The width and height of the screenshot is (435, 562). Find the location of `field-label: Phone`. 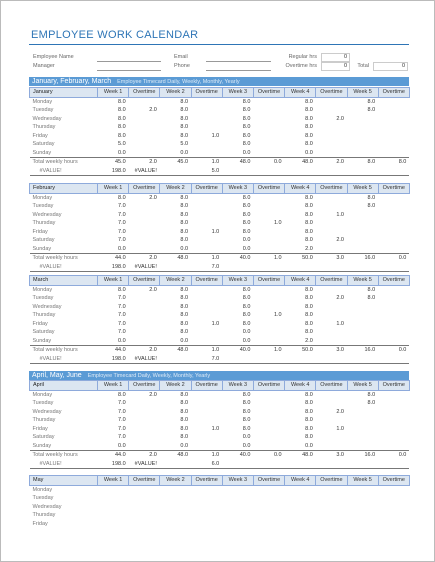

field-label: Phone is located at coordinates (182, 66).